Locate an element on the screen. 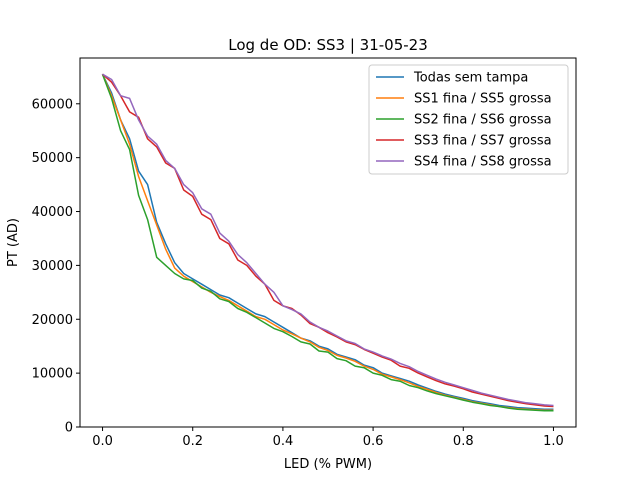 Image resolution: width=640 pixels, height=480 pixels. legend-box is located at coordinates (468, 119).